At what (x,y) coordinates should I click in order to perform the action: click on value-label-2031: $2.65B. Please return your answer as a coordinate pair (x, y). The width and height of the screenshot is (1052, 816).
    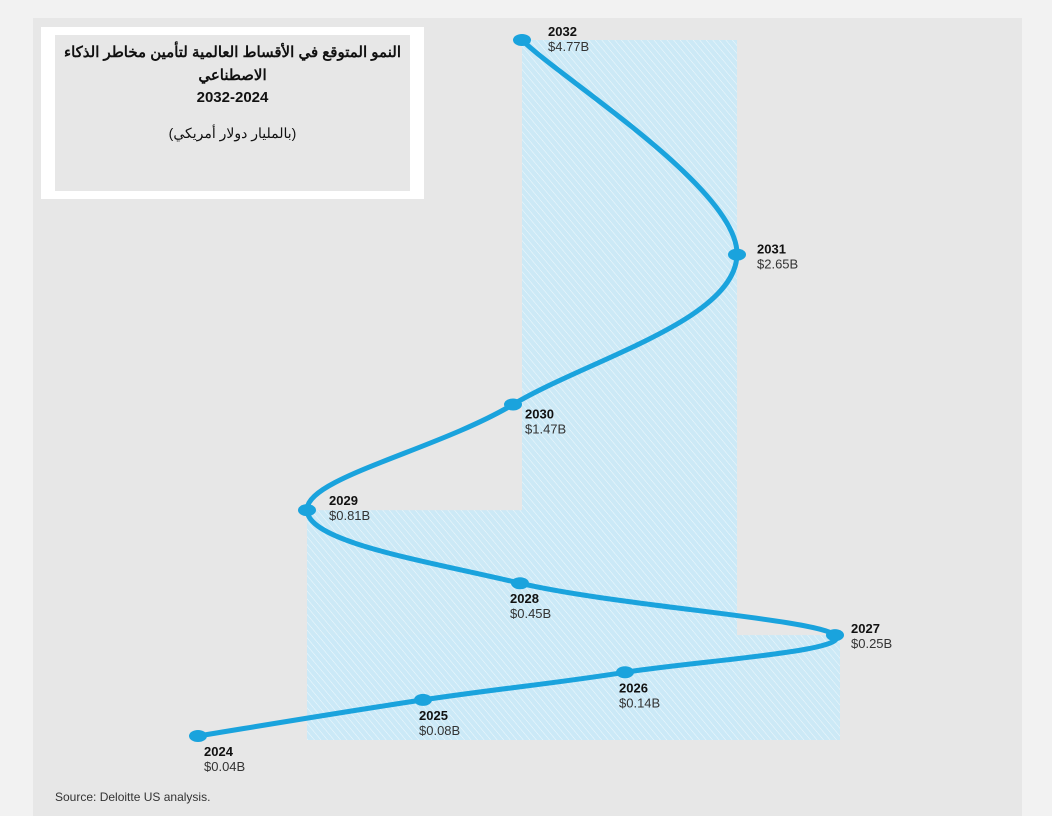
    Looking at the image, I should click on (777, 264).